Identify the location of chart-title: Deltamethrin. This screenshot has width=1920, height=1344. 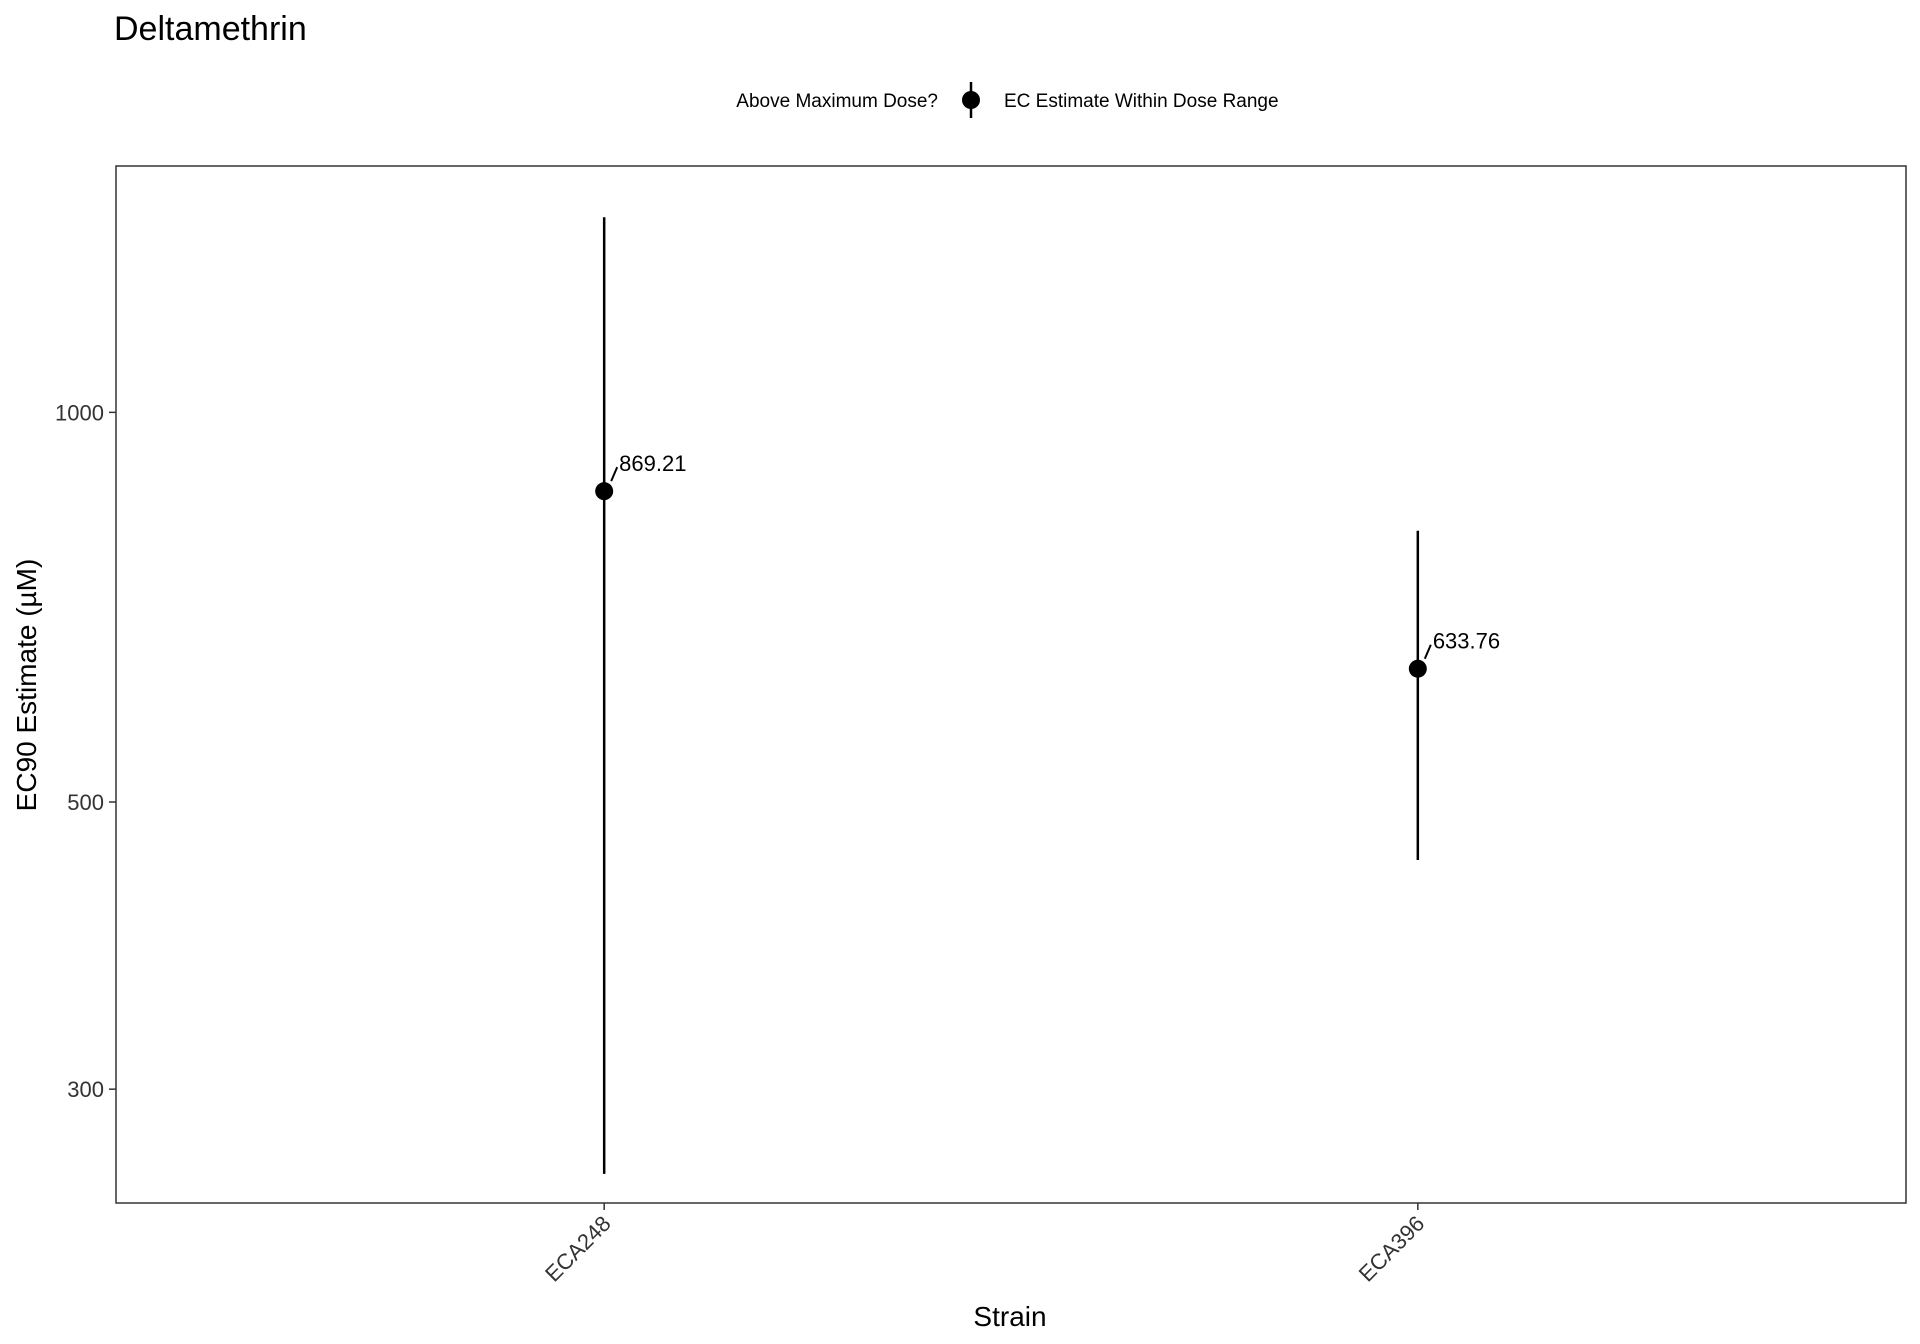
(210, 29).